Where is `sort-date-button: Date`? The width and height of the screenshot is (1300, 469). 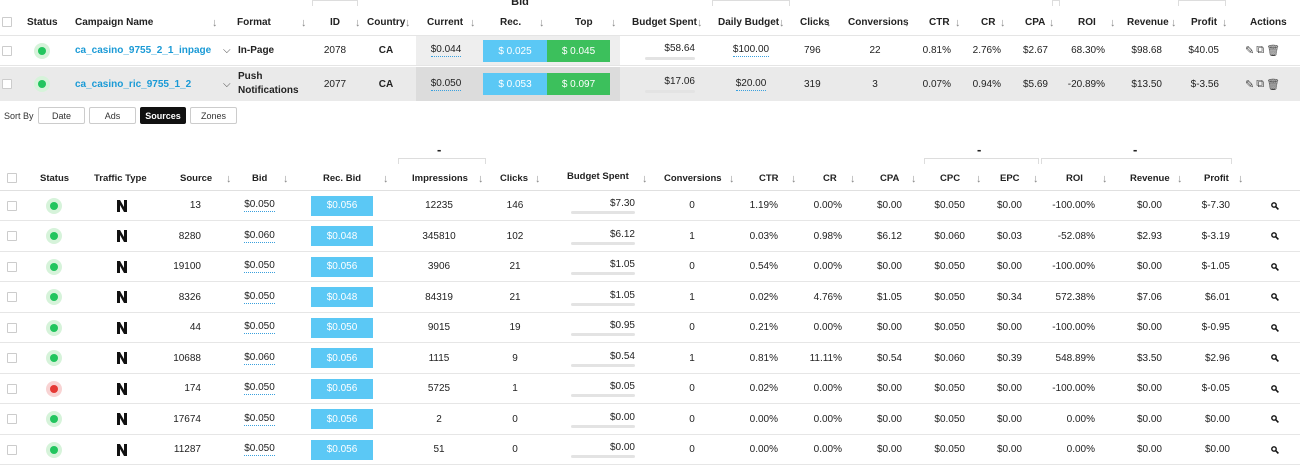 sort-date-button: Date is located at coordinates (61, 115).